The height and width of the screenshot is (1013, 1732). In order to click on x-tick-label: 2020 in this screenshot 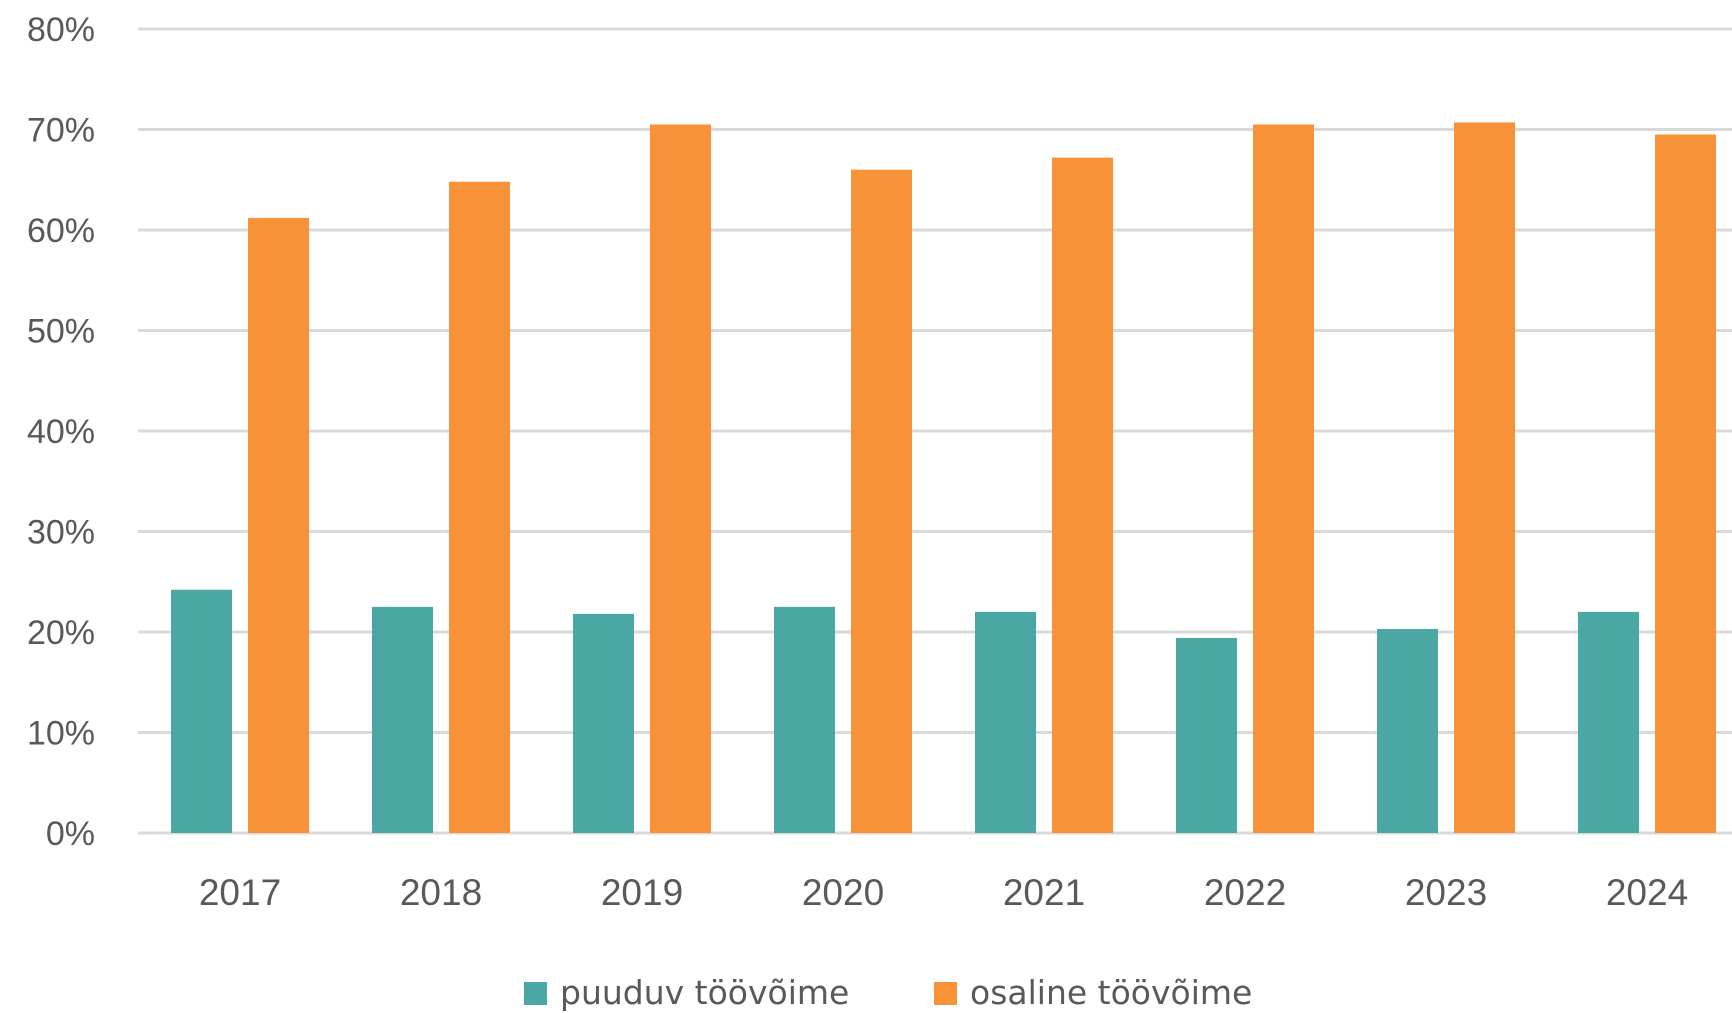, I will do `click(843, 892)`.